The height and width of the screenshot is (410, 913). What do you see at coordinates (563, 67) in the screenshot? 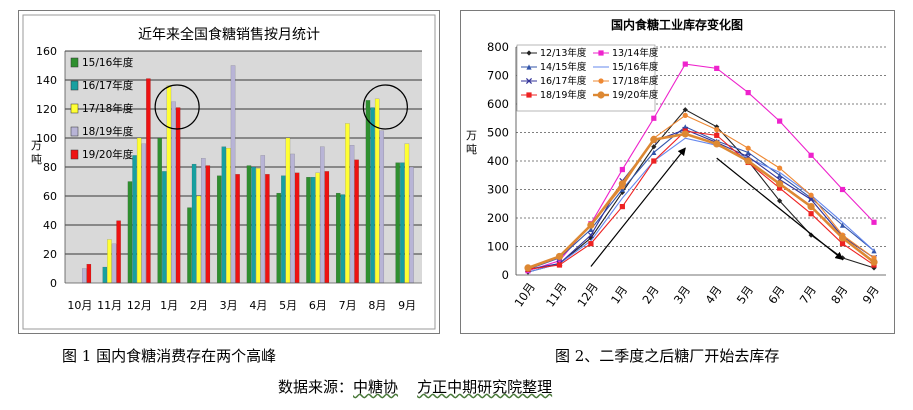
I see `right-legend-label: 14/15年度` at bounding box center [563, 67].